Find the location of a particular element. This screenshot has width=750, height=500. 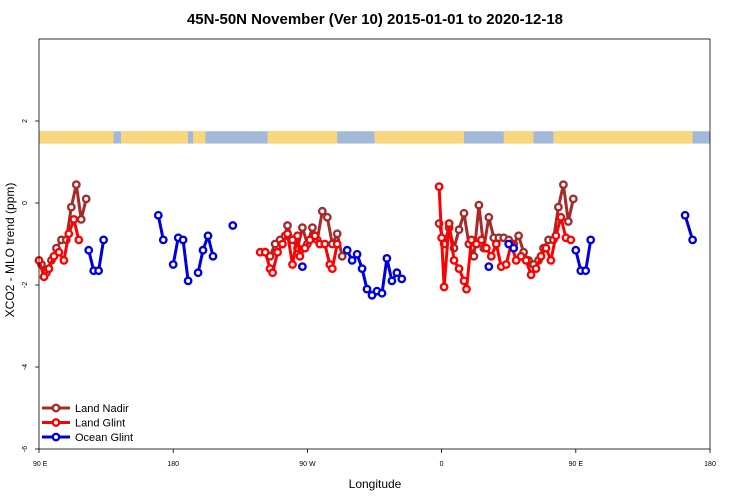

land-ocean-strip is located at coordinates (374, 137).